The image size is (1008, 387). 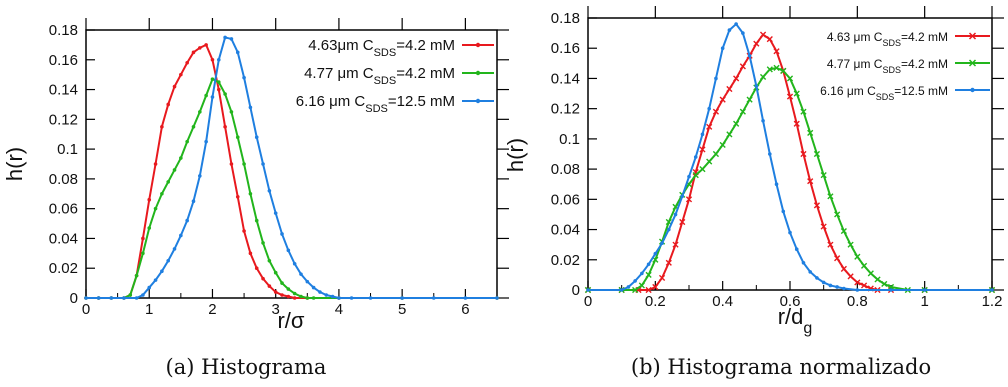 What do you see at coordinates (402, 309) in the screenshot?
I see `x-tick-label: 5` at bounding box center [402, 309].